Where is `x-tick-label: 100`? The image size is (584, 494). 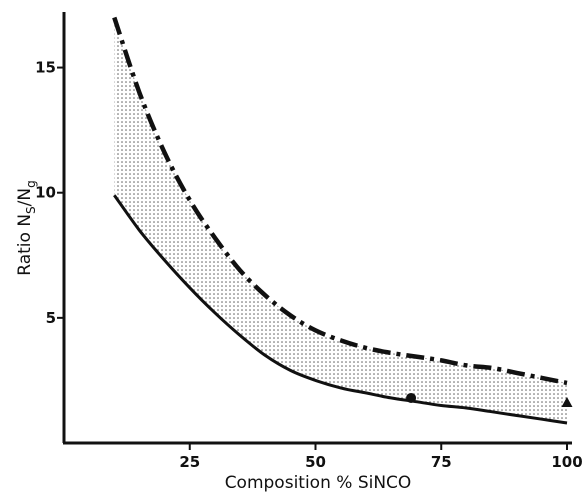
x-tick-label: 100 is located at coordinates (566, 462).